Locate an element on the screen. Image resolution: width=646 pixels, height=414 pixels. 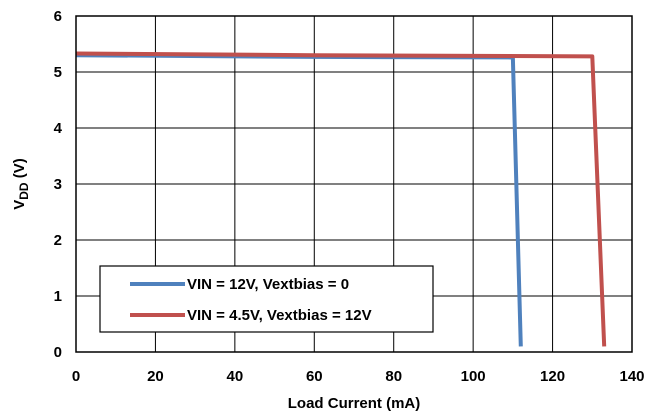
y-tick-label: 4 is located at coordinates (58, 128).